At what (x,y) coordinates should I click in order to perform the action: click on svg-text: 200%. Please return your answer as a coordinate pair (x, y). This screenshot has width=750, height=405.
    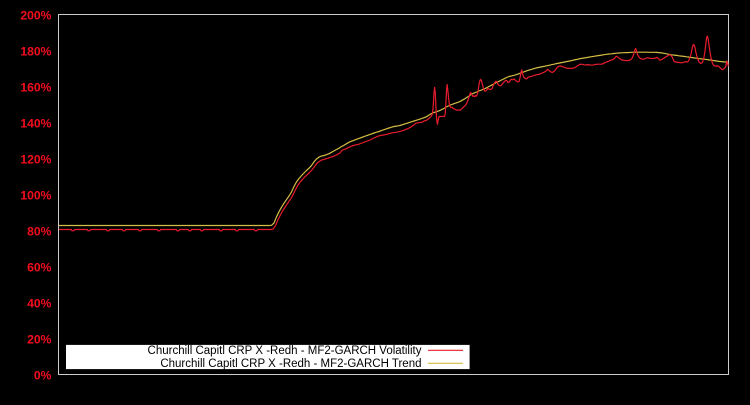
    Looking at the image, I should click on (35, 16).